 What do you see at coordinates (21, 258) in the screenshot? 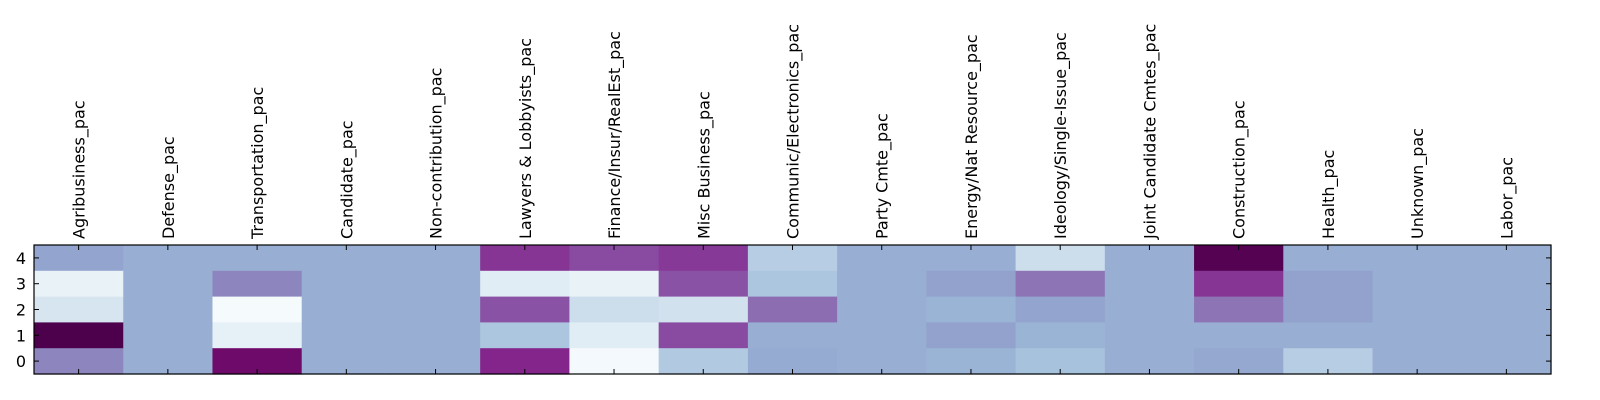
I see `y-tick-label: 4` at bounding box center [21, 258].